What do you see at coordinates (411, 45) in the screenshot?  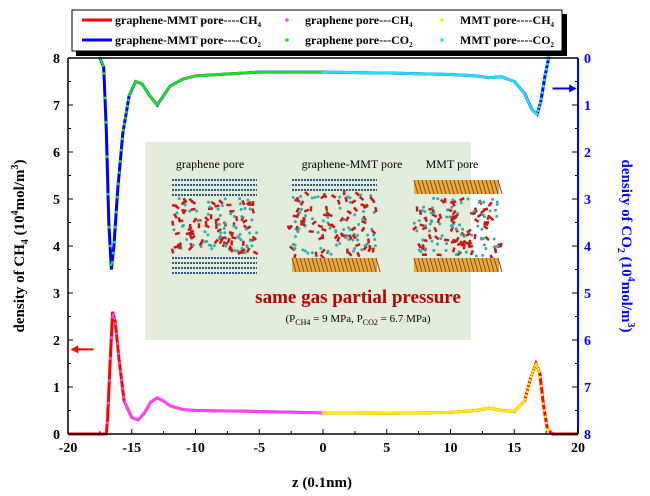 I see `legend-subscript: 2` at bounding box center [411, 45].